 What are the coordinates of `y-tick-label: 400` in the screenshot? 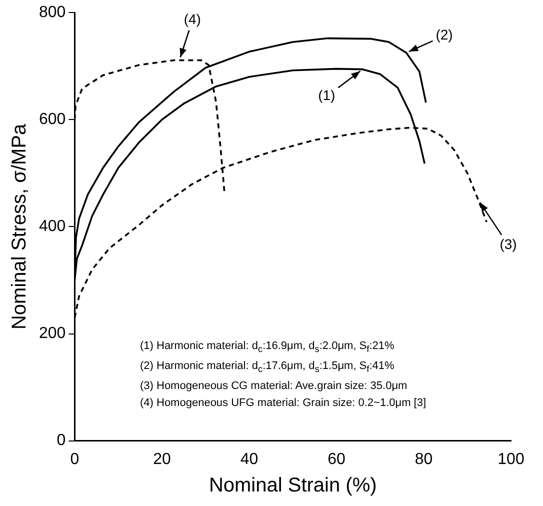 It's located at (52, 227).